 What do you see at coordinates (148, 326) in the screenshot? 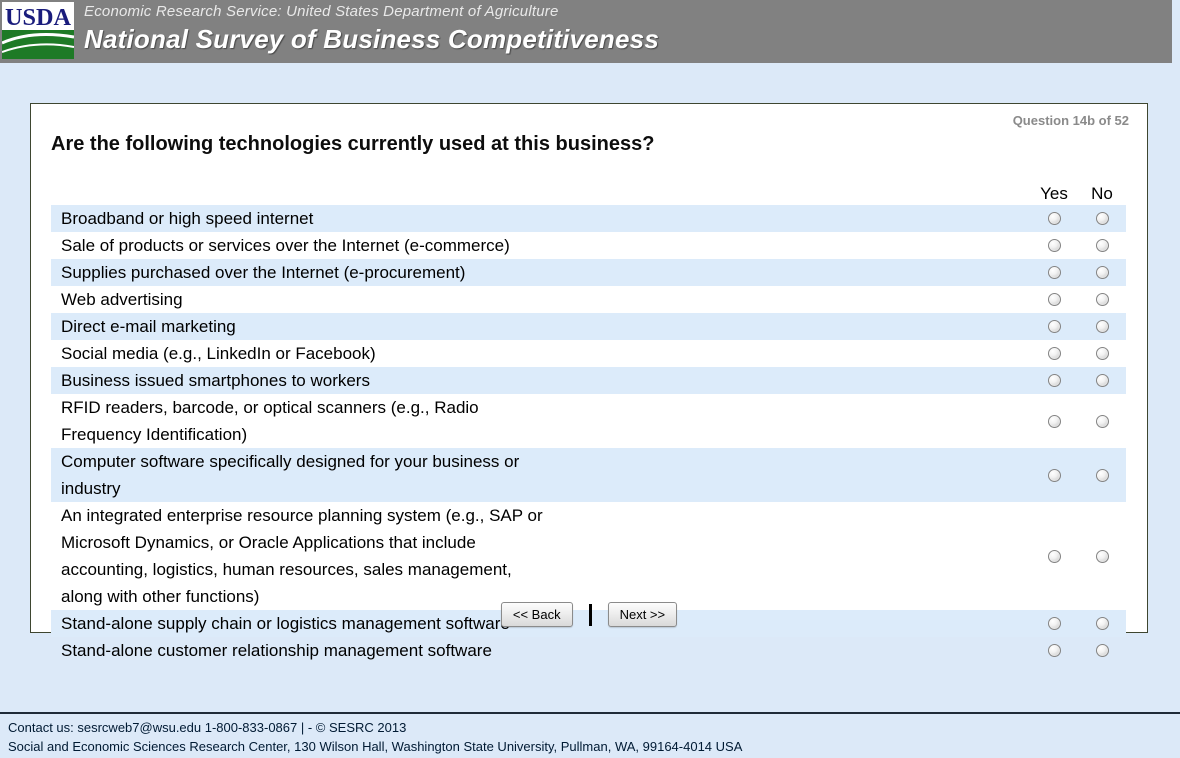
I see `row-label: Direct e-mail marketing` at bounding box center [148, 326].